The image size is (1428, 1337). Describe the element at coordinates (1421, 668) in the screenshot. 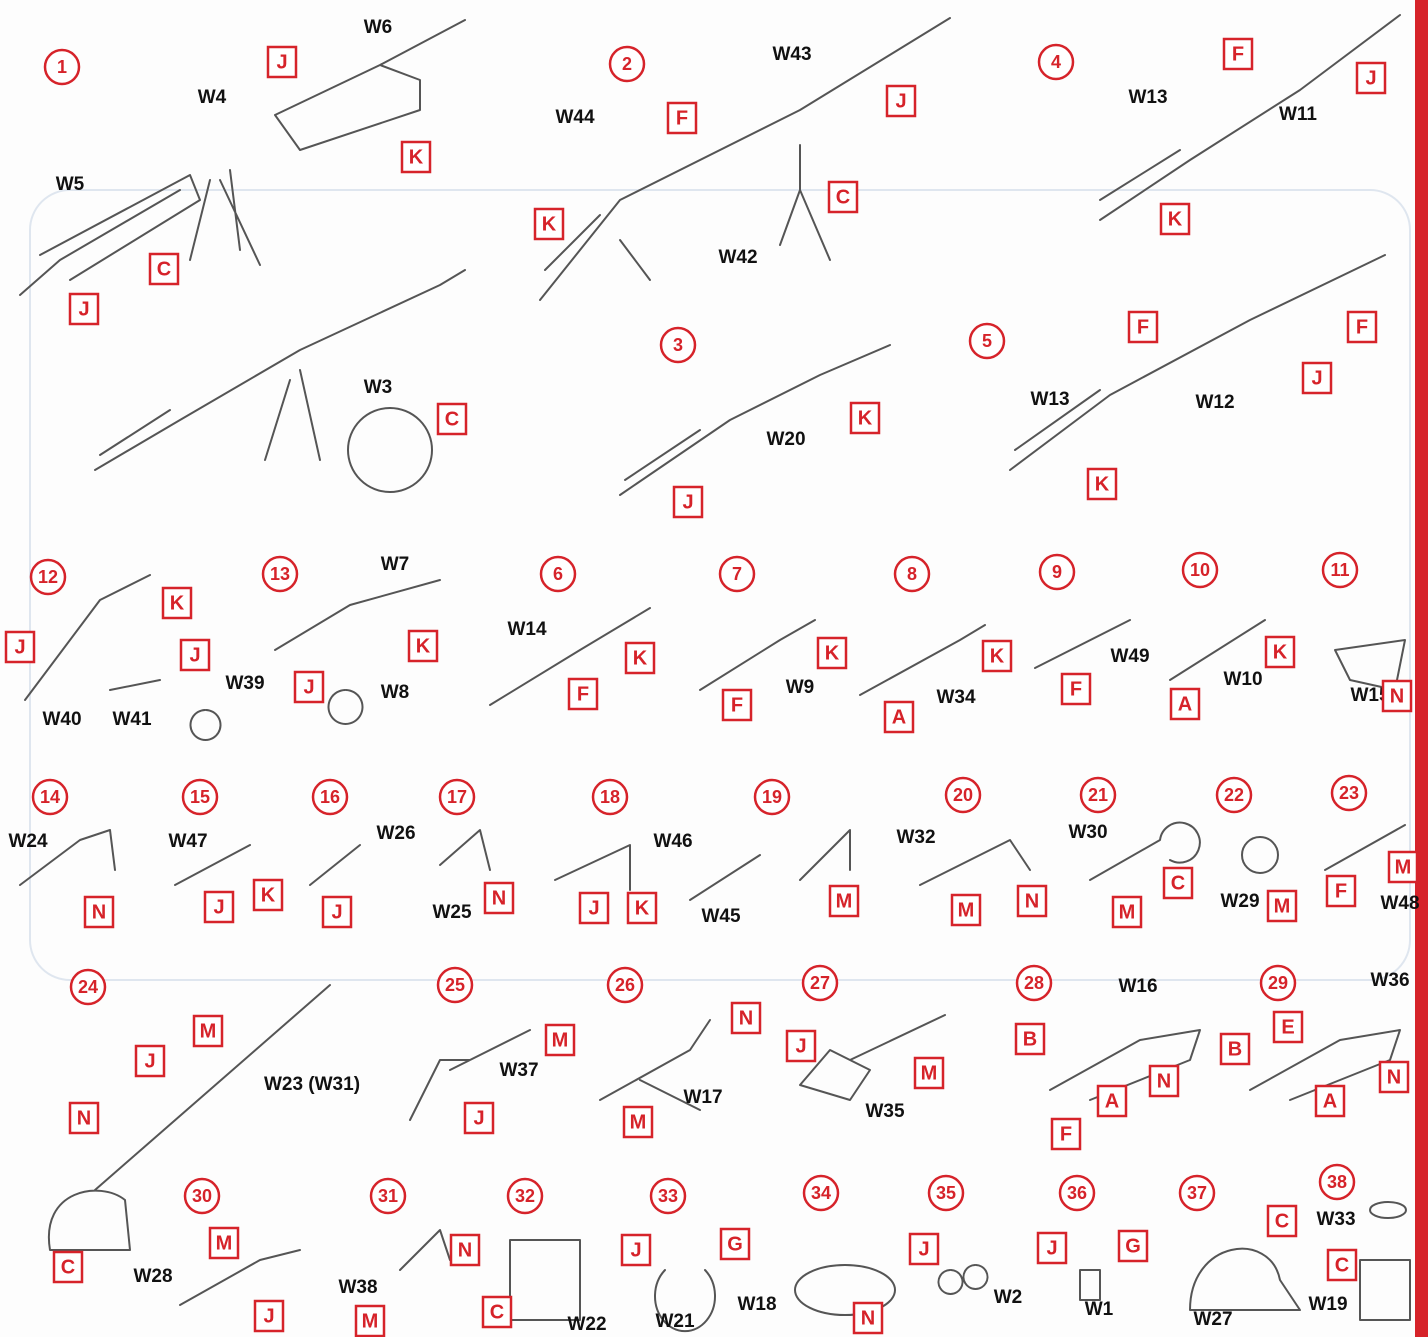

I see `edge-strip` at that location.